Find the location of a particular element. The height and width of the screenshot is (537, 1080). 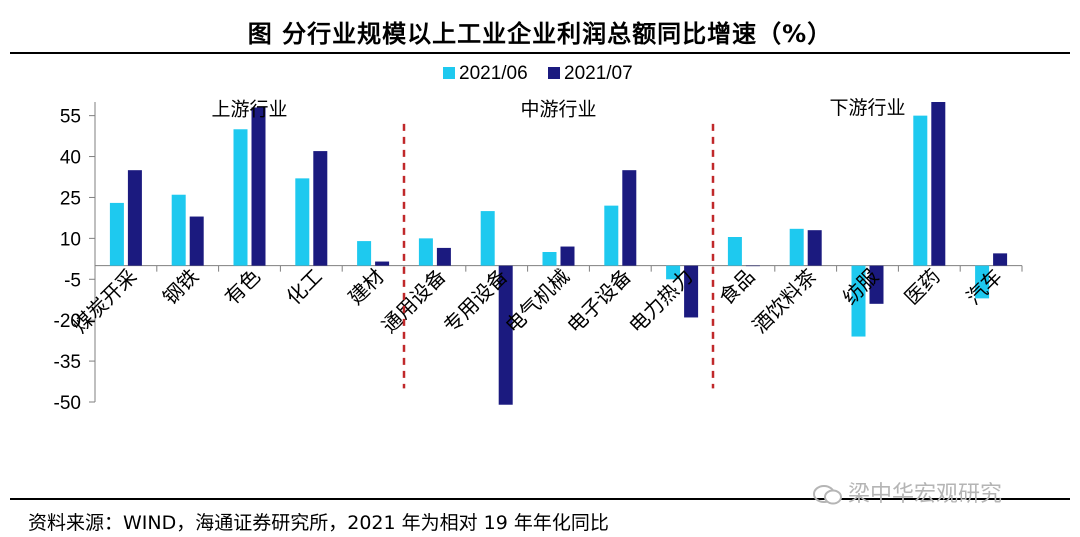

title-bar: 图 分行业规模以上工业企业利润总额同比增速（%） is located at coordinates (540, 31).